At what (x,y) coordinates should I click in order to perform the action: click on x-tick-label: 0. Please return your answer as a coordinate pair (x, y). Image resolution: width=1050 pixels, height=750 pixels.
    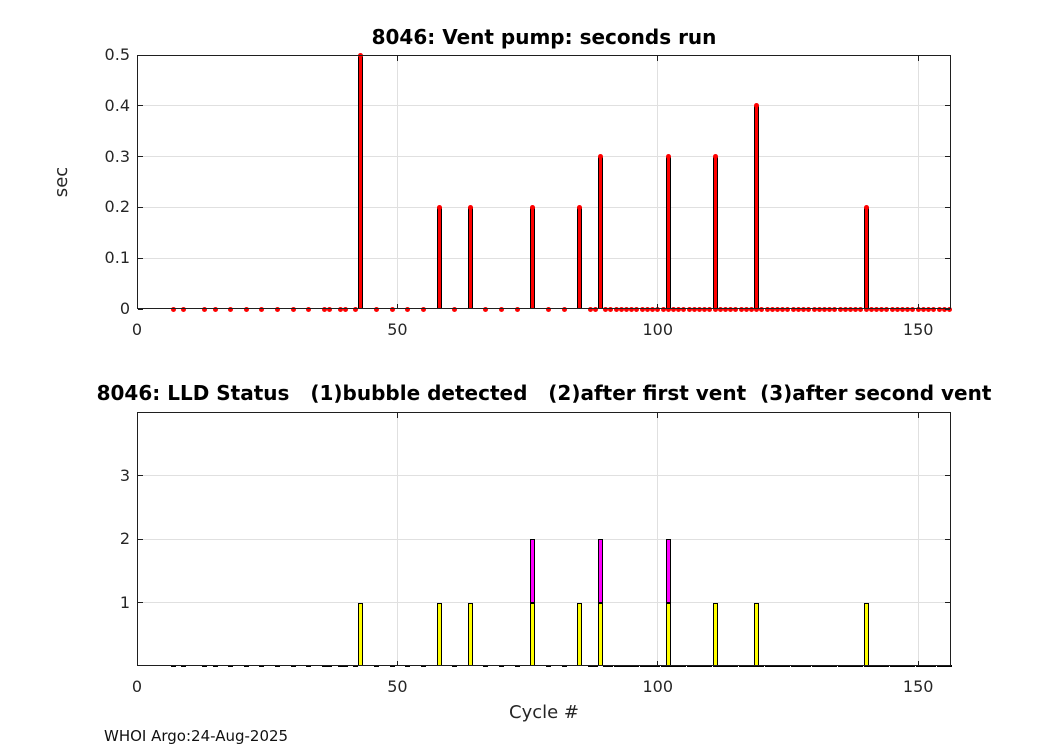
    Looking at the image, I should click on (137, 686).